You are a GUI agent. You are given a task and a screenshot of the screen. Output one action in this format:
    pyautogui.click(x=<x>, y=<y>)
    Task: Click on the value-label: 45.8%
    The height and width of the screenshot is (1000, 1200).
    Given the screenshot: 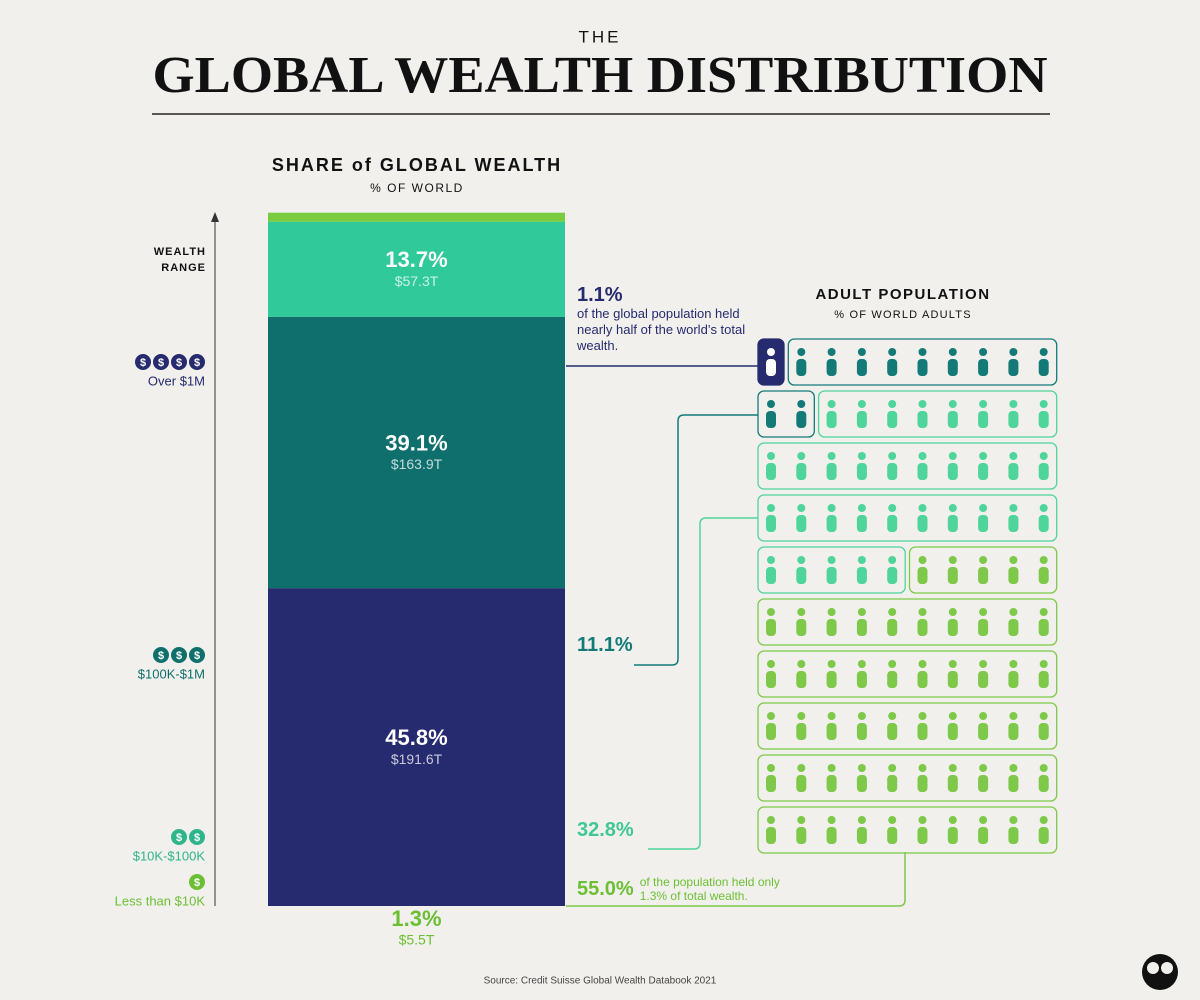 What is the action you would take?
    pyautogui.click(x=416, y=737)
    